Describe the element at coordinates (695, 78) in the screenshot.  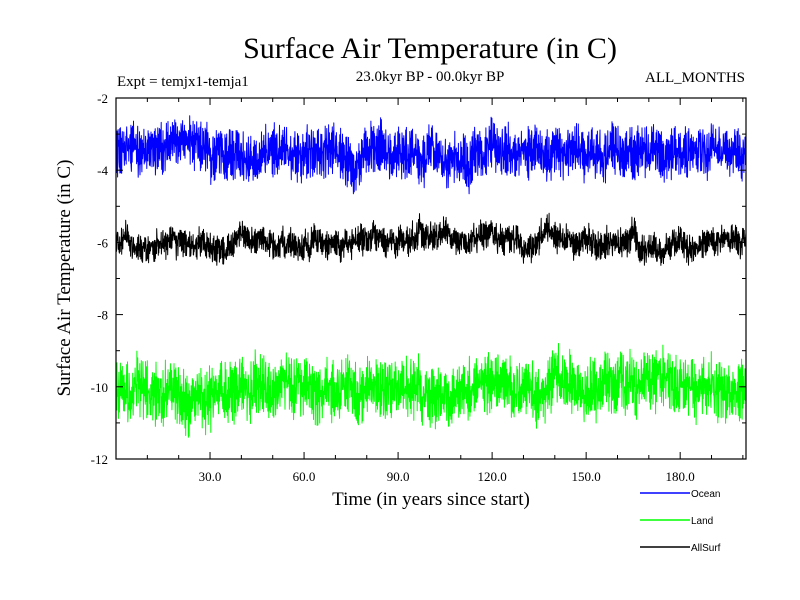
I see `months-label: ALL_MONTHS` at that location.